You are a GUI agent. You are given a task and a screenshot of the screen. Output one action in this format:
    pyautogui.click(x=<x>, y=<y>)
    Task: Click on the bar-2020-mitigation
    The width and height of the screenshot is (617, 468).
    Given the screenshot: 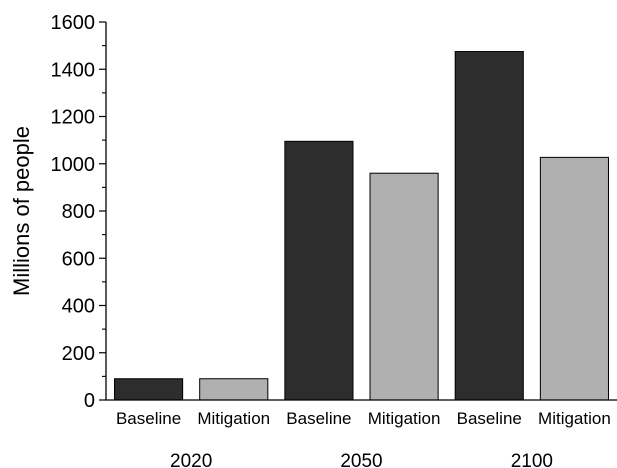 What is the action you would take?
    pyautogui.click(x=234, y=389)
    